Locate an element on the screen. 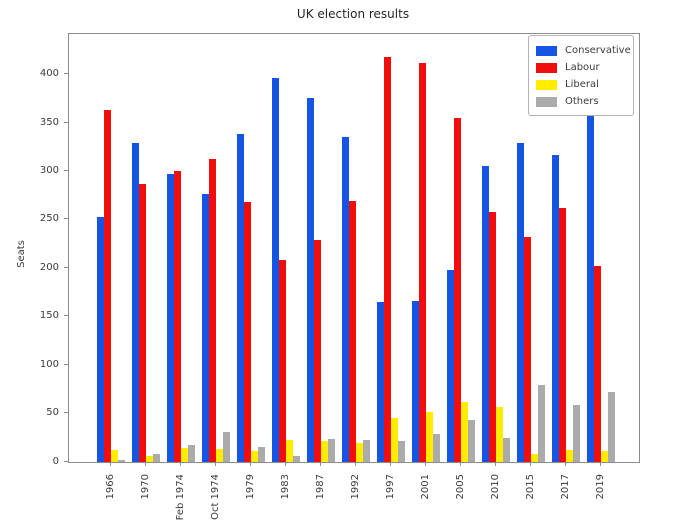 The image size is (675, 520). bar-labour-1997 is located at coordinates (387, 259).